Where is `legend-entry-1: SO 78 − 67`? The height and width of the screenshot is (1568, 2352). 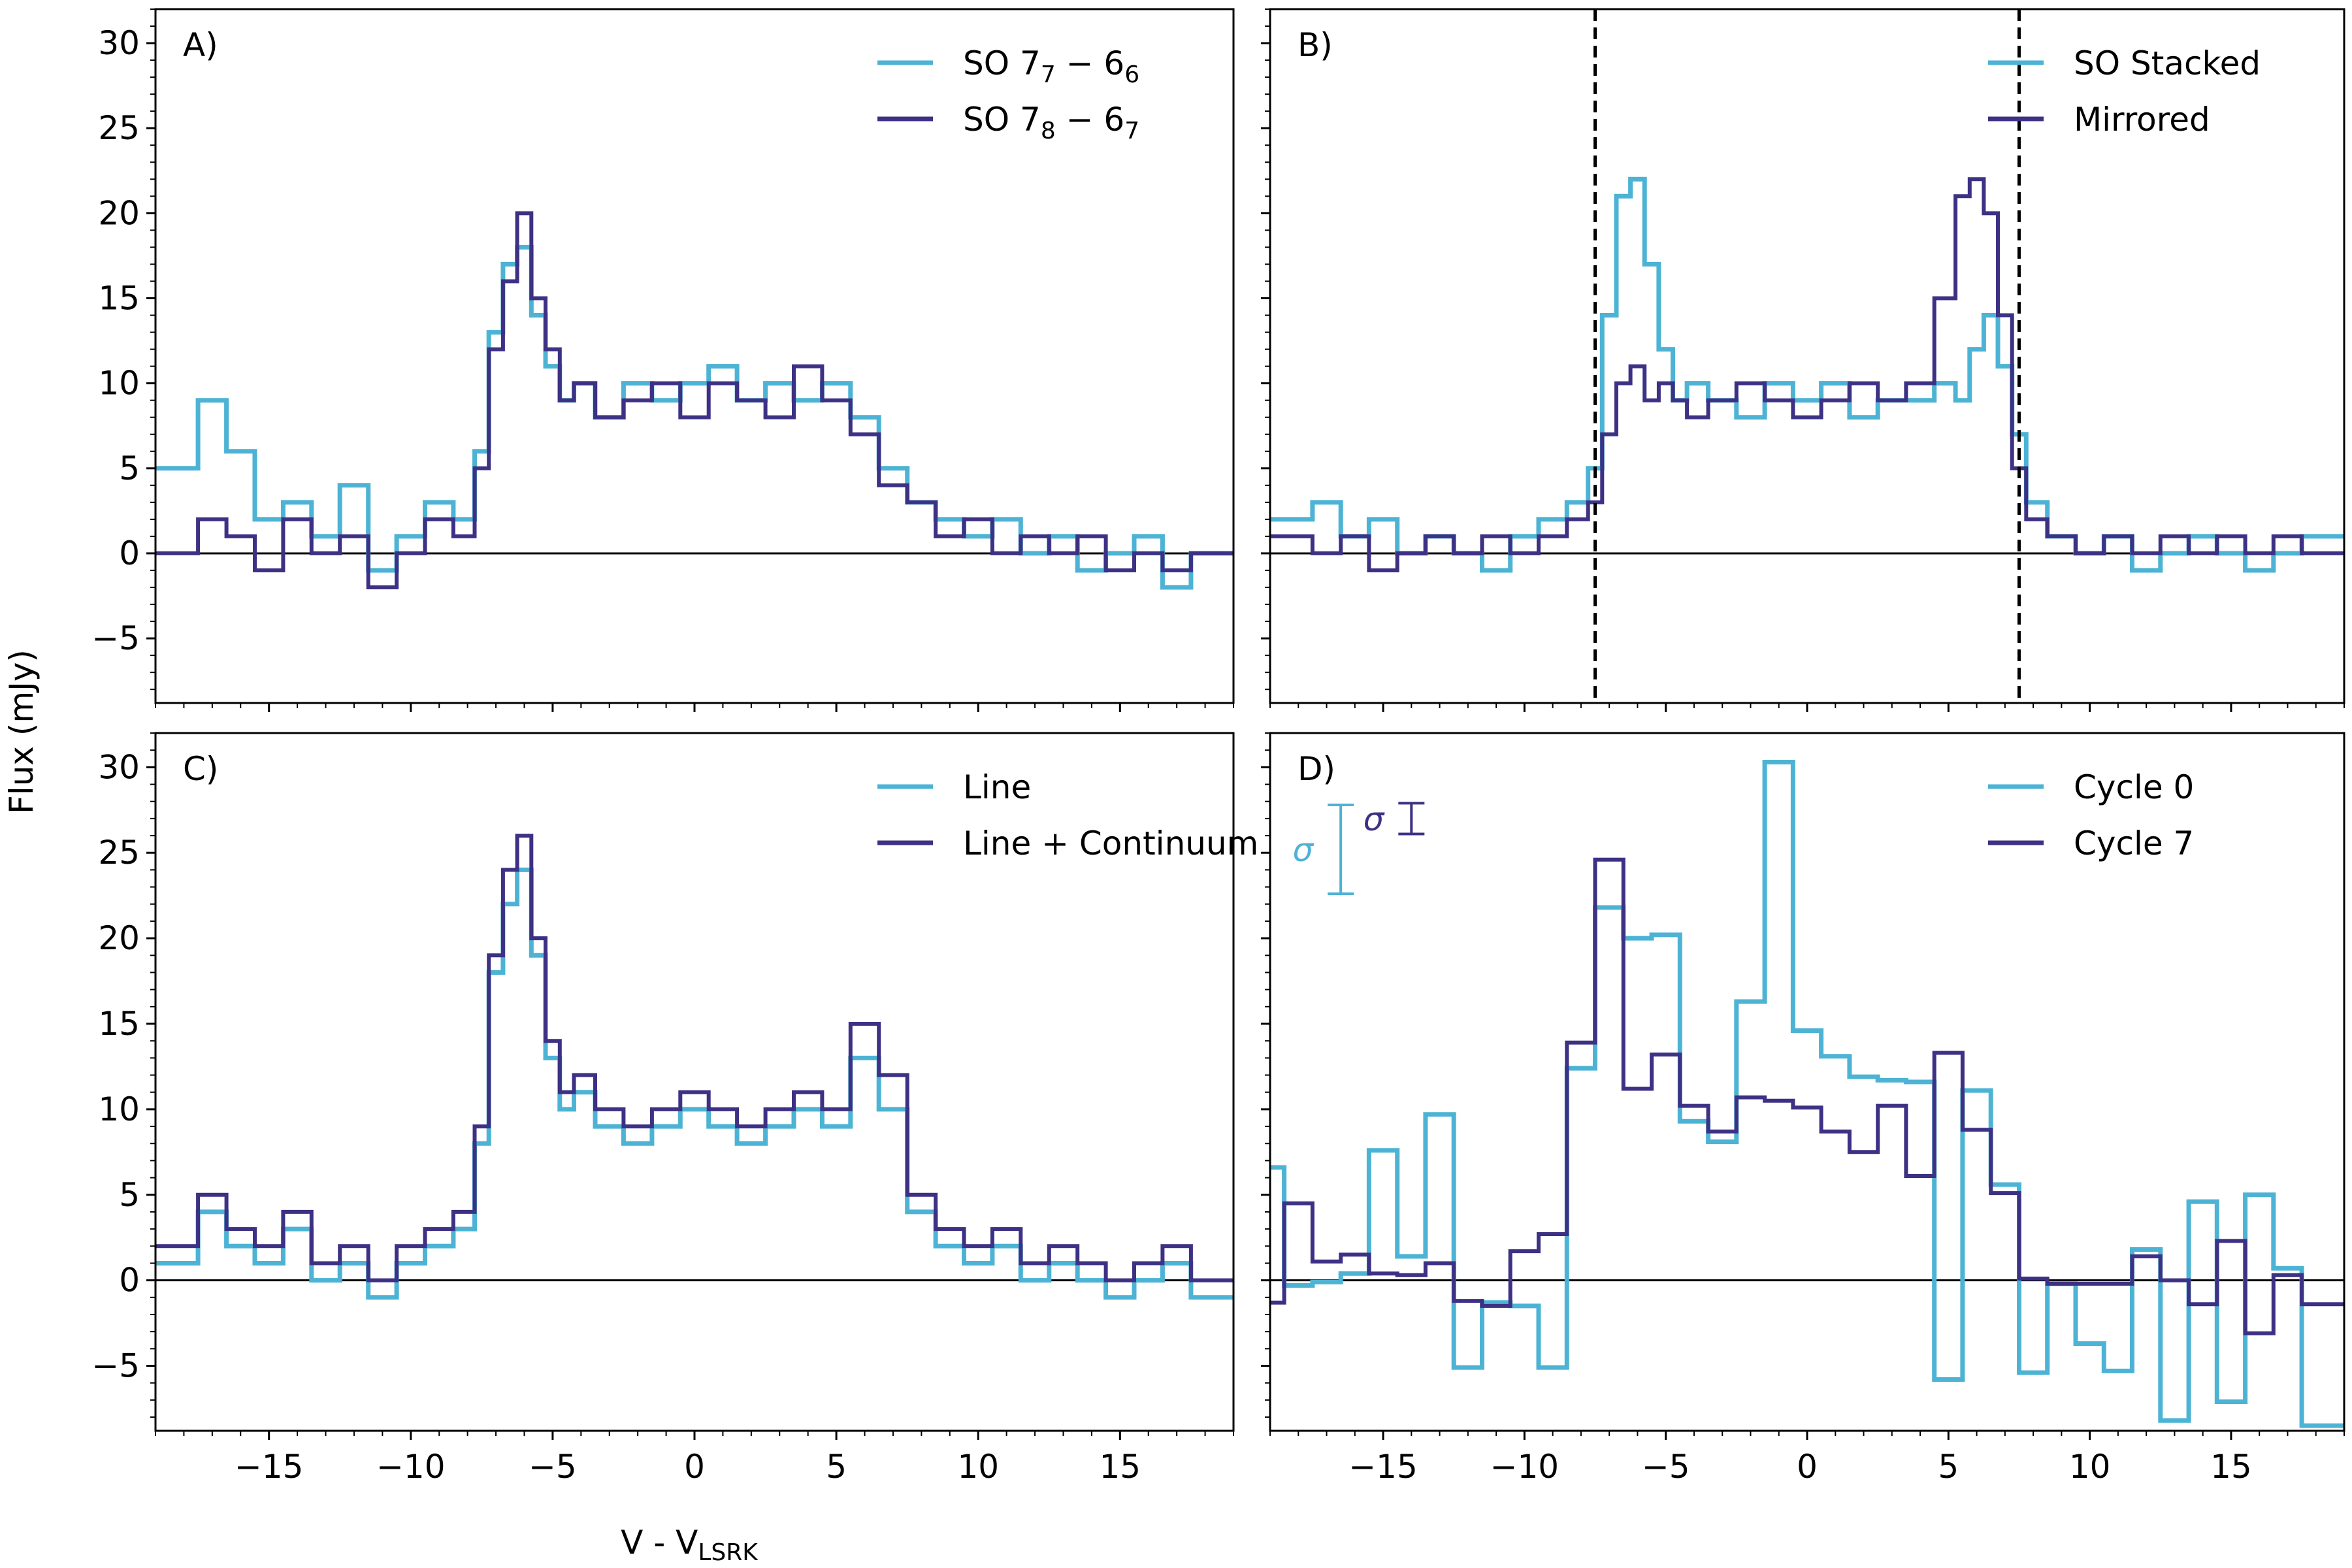
legend-entry-1: SO 78 − 67 is located at coordinates (1008, 122).